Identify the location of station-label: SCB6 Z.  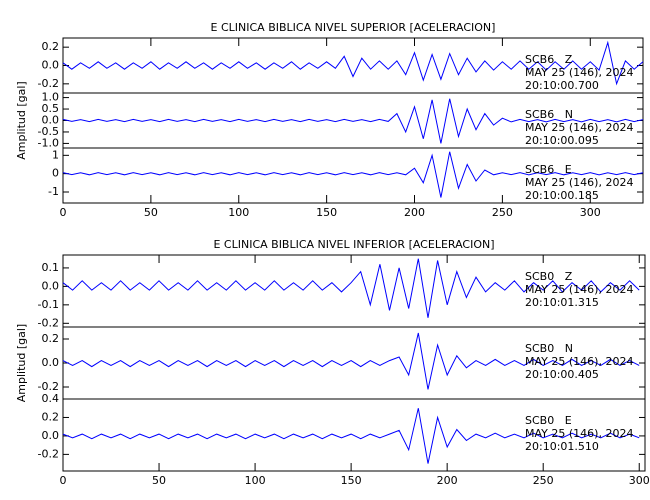
(549, 59).